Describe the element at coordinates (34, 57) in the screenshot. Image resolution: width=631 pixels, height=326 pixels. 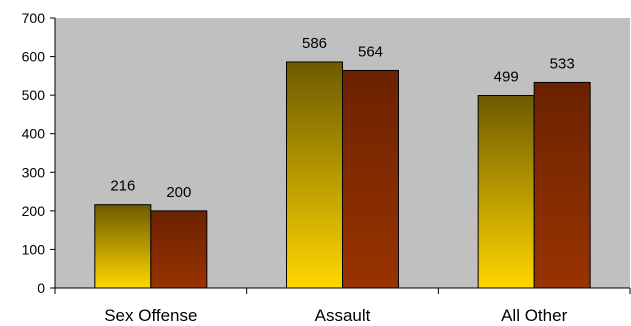
I see `y-tick-label: 600` at that location.